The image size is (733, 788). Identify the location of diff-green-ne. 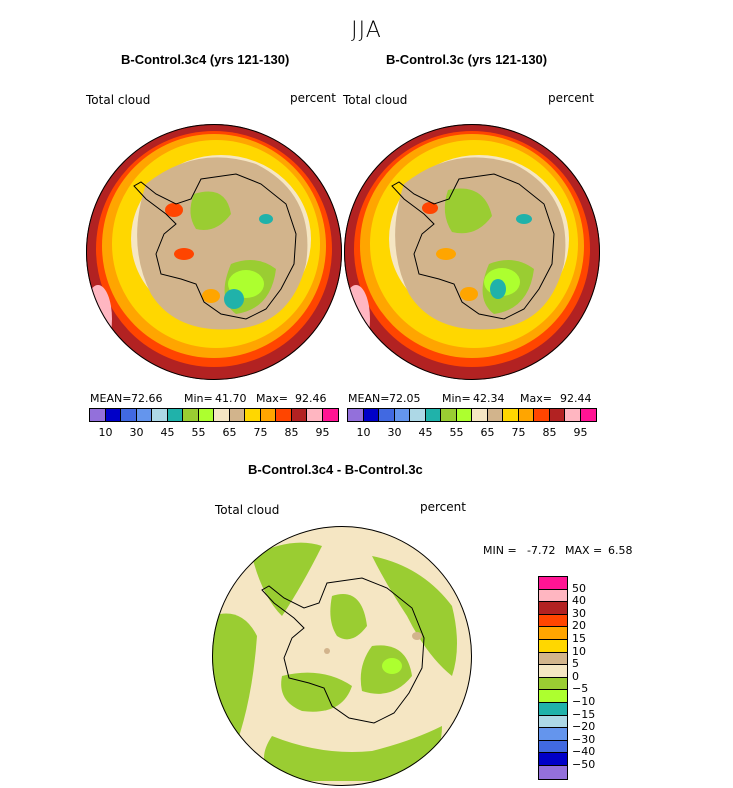
(414, 616).